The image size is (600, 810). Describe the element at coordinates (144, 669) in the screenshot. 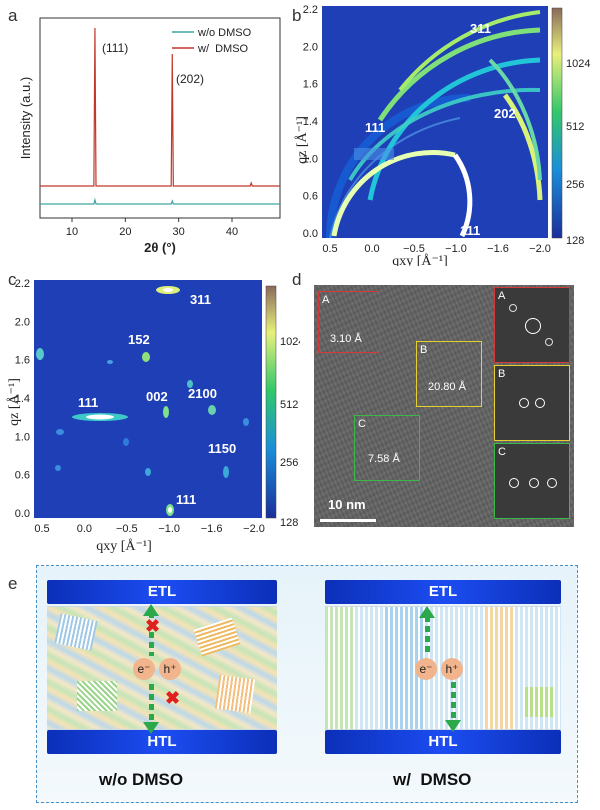

I see `electron-left: e⁻` at that location.